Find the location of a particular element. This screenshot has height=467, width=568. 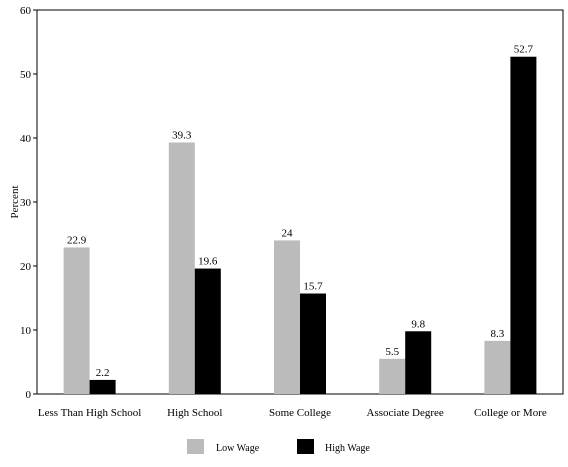

y-tick-label: 10 is located at coordinates (26, 331).